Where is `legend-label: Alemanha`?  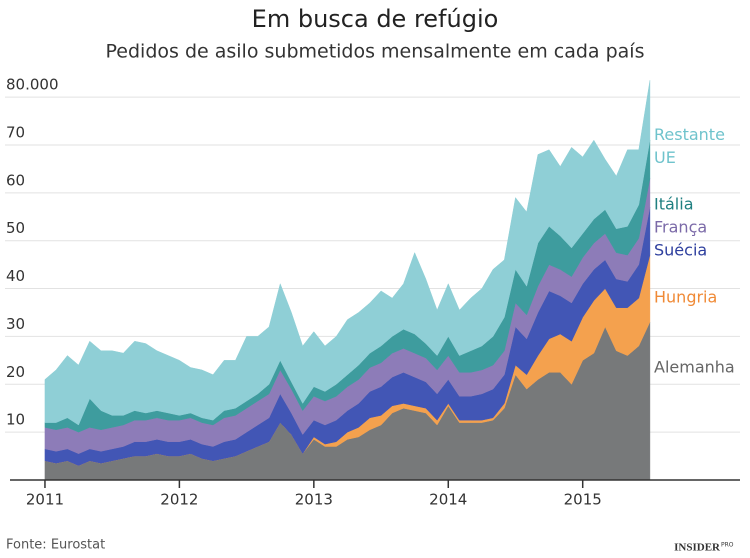
legend-label: Alemanha is located at coordinates (694, 367).